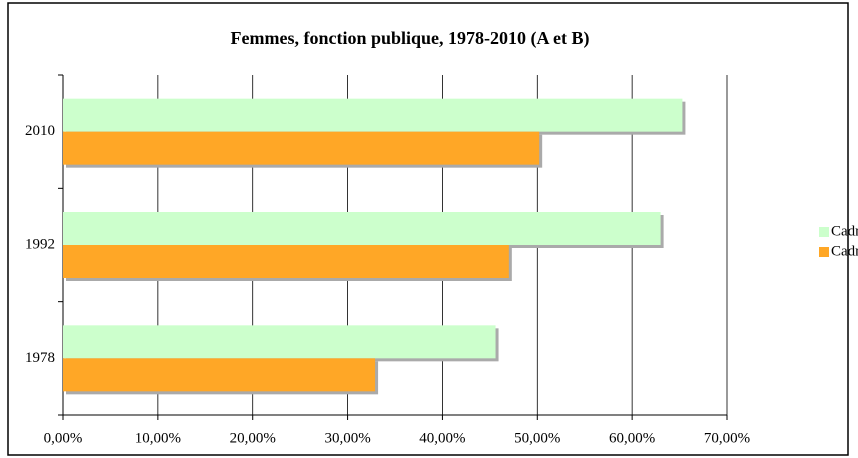  What do you see at coordinates (632, 438) in the screenshot?
I see `x-tick-label: 60,00%` at bounding box center [632, 438].